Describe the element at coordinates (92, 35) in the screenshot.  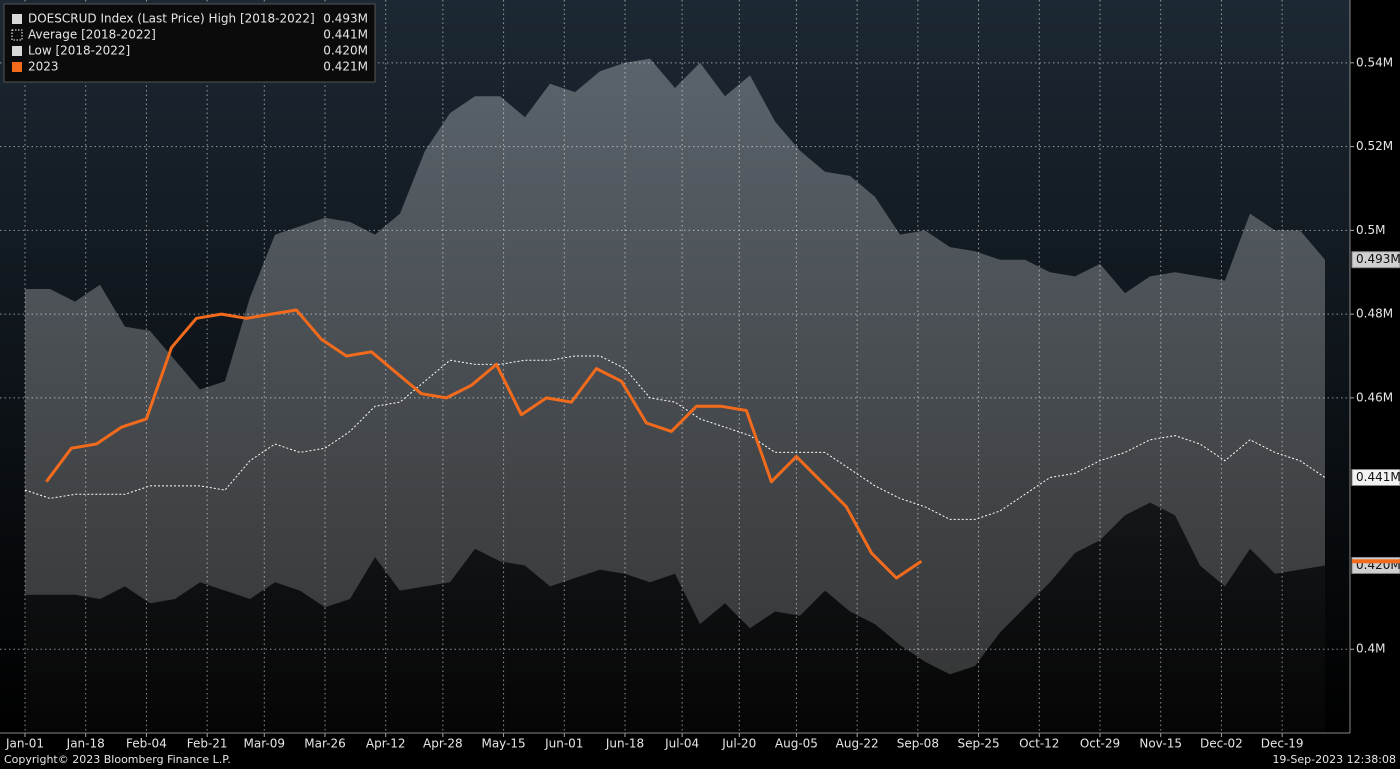
I see `legend-label: Average [2018-2022]` at that location.